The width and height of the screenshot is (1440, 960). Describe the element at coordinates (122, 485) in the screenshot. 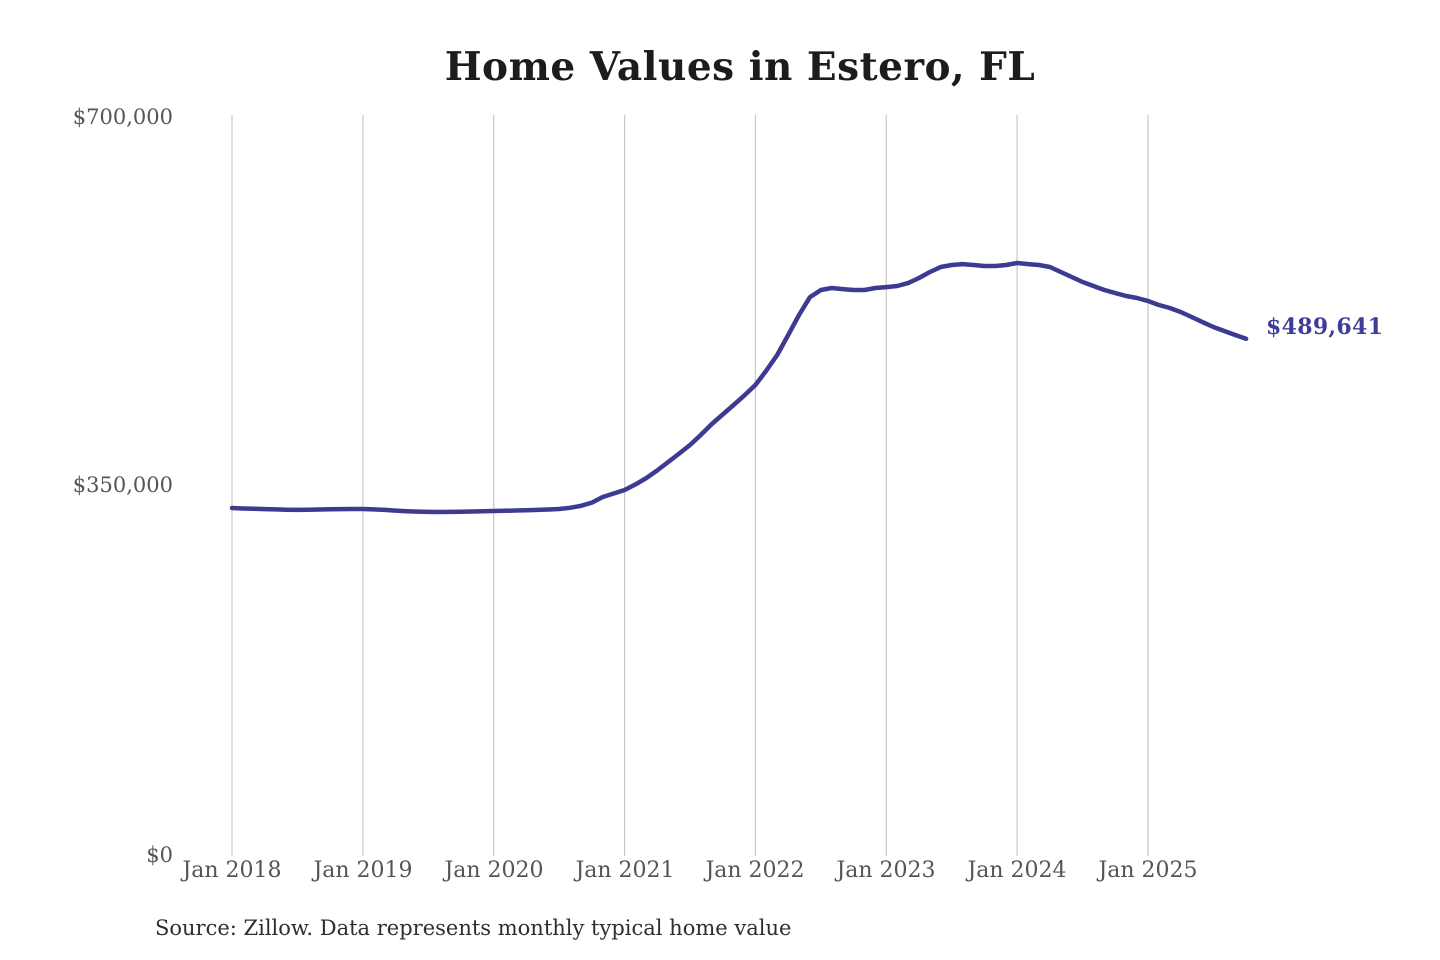

I see `y-tick-350k: $350,000` at that location.